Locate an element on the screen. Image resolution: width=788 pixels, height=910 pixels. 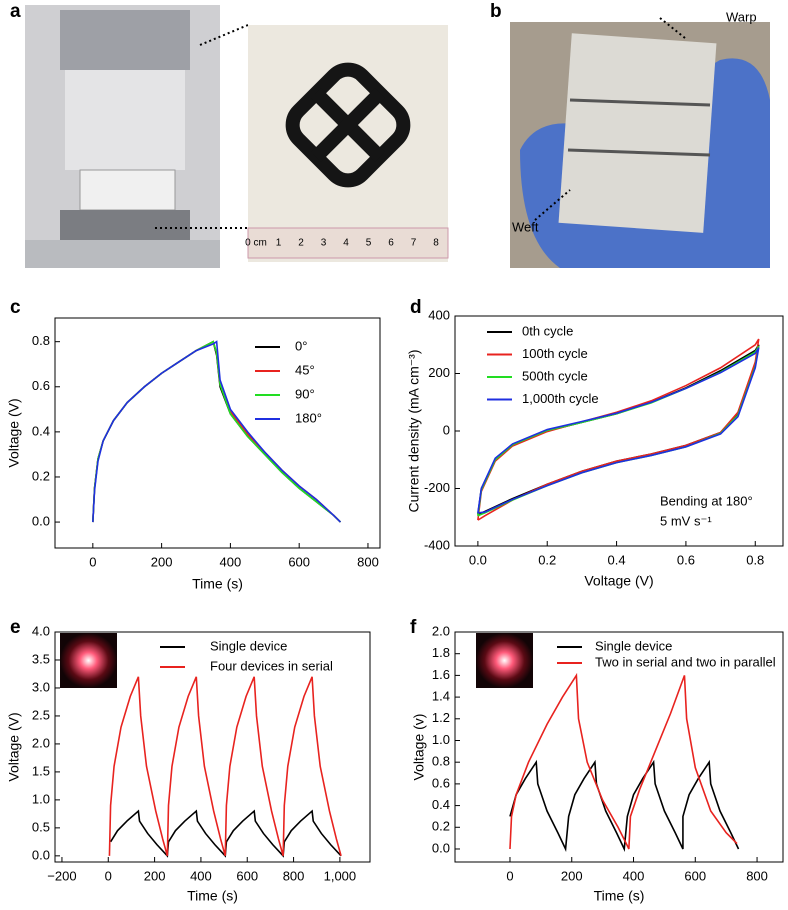
y-tick-label: 0.6 is located at coordinates (41, 385).